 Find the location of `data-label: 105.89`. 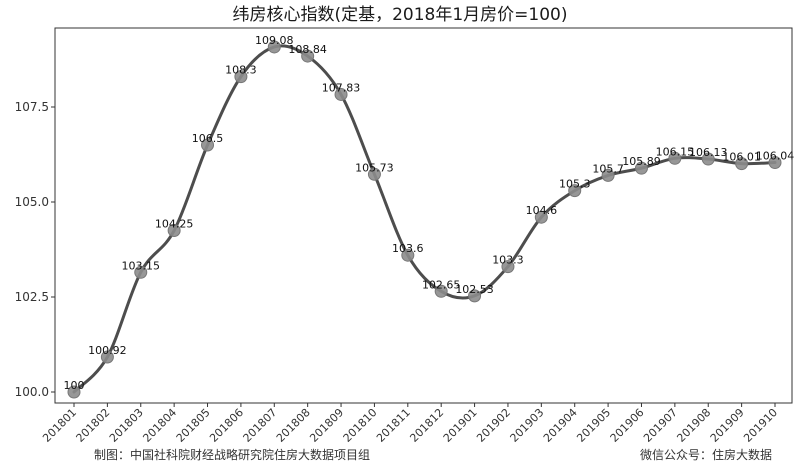

data-label: 105.89 is located at coordinates (641, 161).